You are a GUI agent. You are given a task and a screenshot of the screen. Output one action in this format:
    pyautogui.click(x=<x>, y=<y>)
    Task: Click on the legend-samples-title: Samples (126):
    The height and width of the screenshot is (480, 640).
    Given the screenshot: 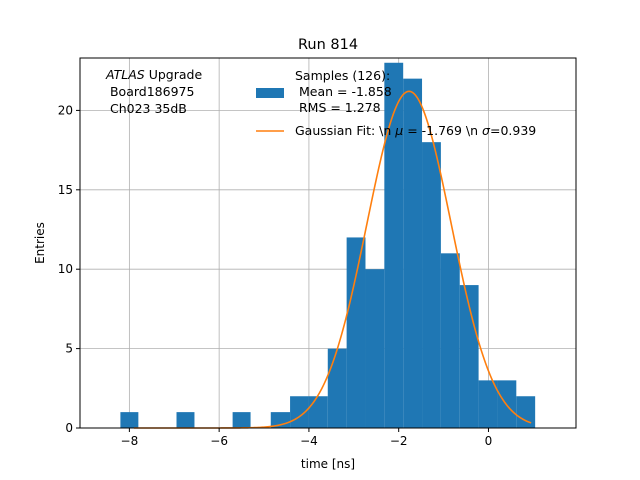 What is the action you would take?
    pyautogui.click(x=342, y=75)
    